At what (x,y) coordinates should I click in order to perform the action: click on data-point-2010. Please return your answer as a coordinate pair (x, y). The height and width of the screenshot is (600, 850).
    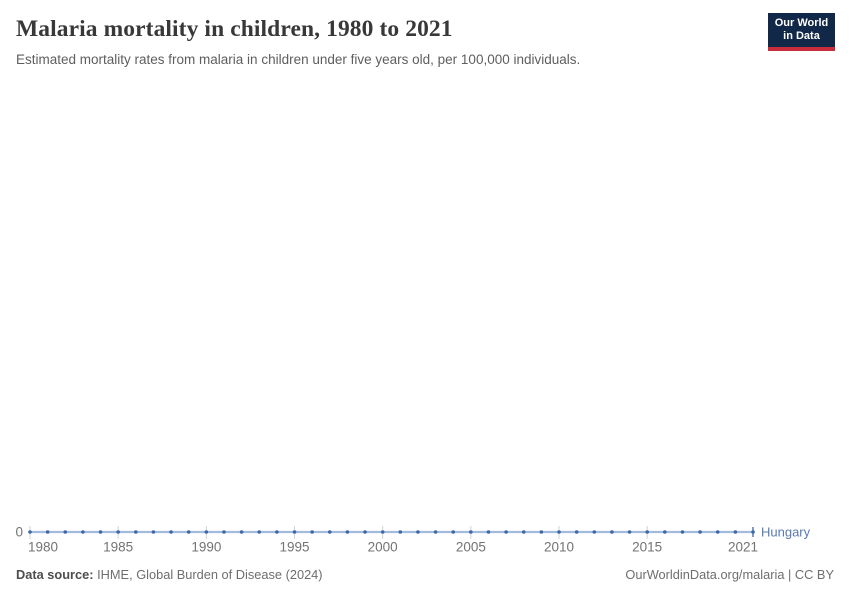
    Looking at the image, I should click on (559, 532).